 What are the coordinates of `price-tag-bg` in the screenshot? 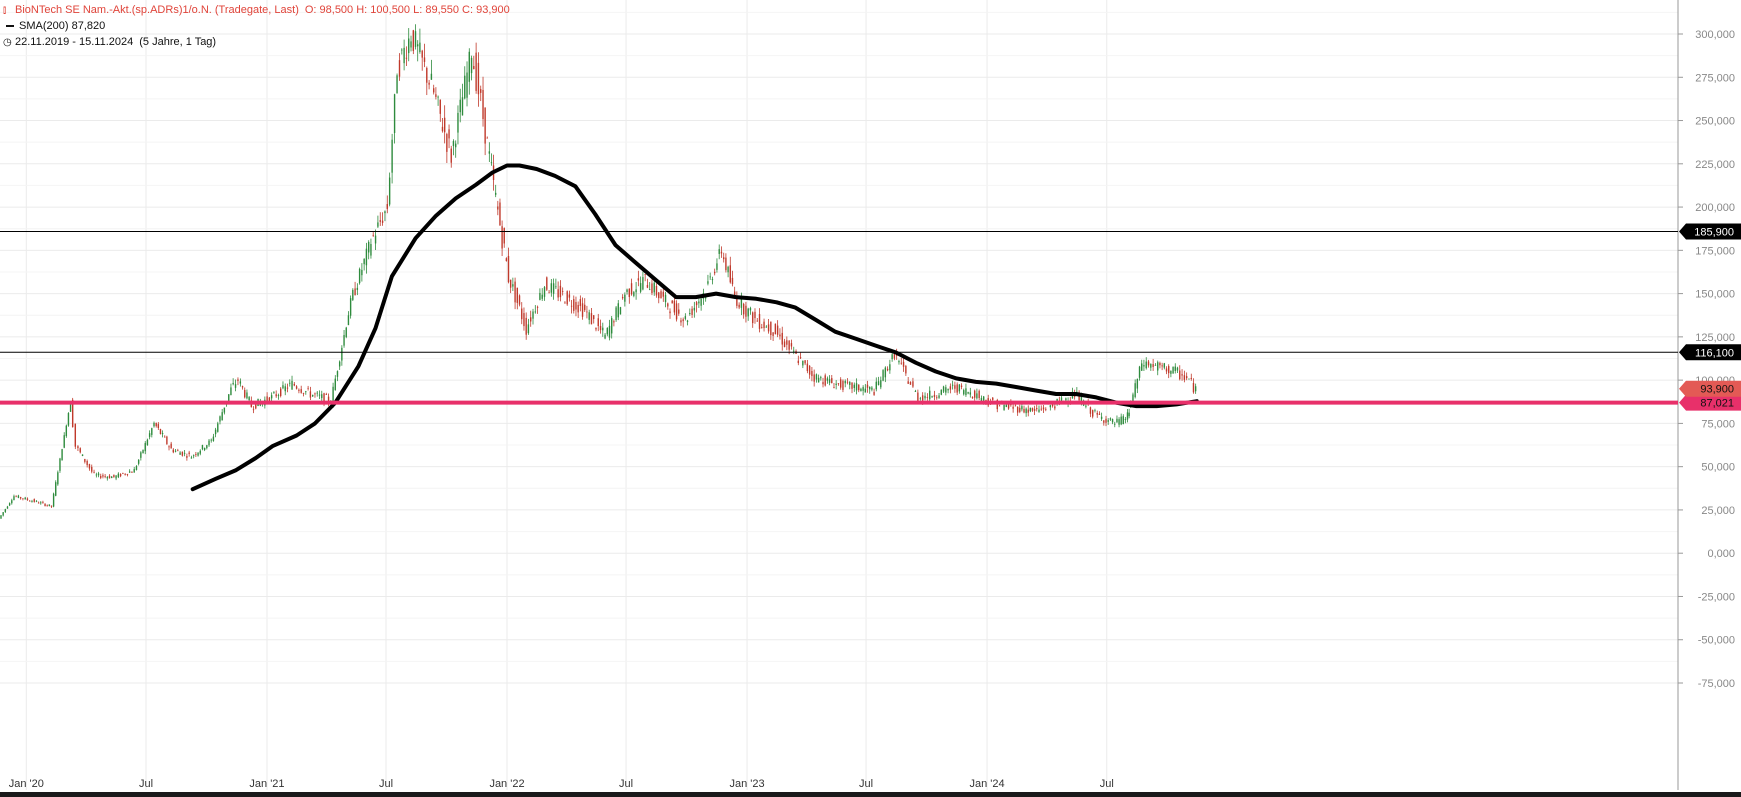 It's located at (1710, 402).